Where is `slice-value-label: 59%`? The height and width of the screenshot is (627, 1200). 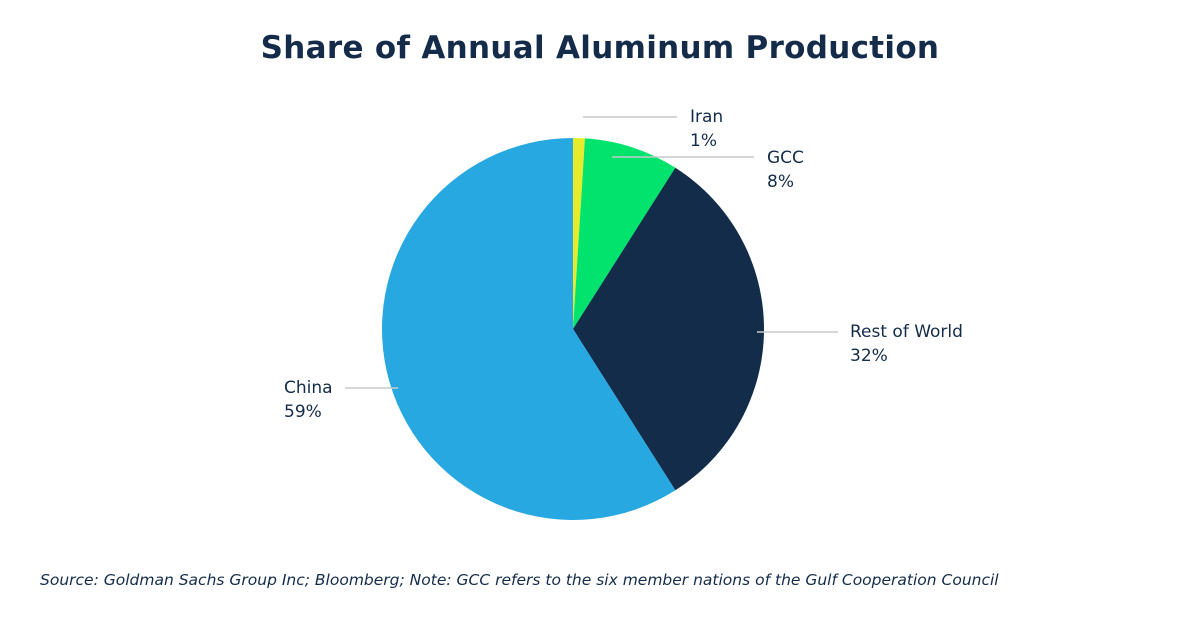
slice-value-label: 59% is located at coordinates (303, 412).